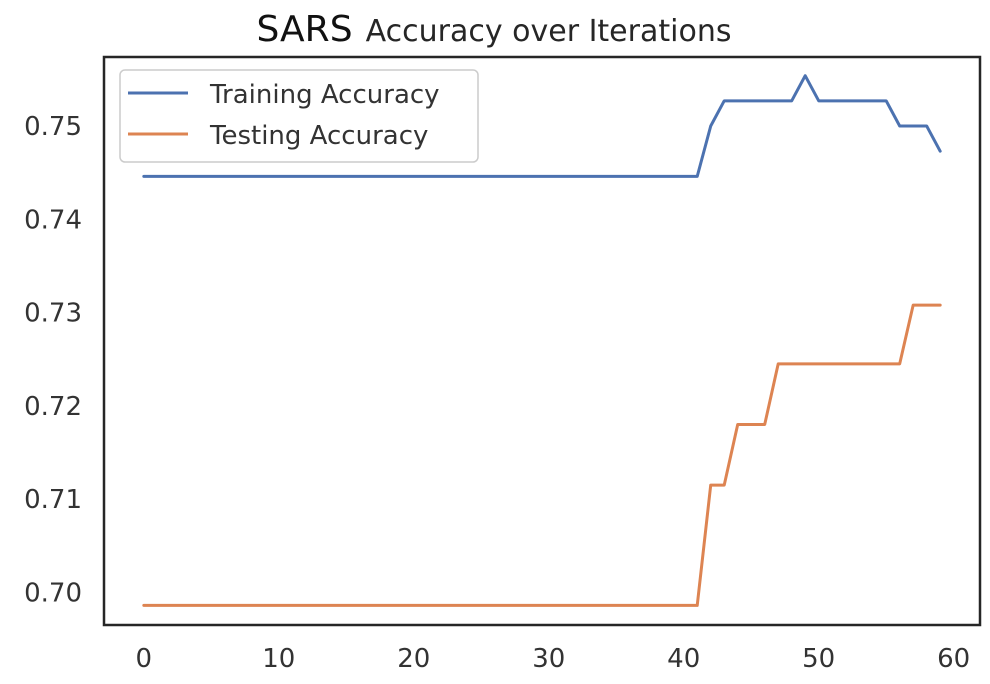 The image size is (990, 684). I want to click on y-tick-label: 0.72, so click(53, 407).